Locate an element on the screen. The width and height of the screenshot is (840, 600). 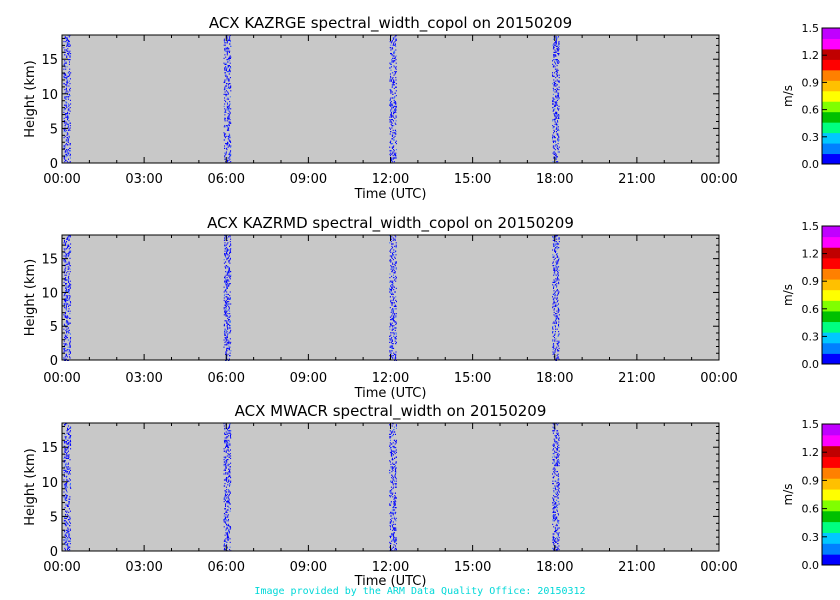
x-axis-label: Time (UTC) is located at coordinates (390, 393).